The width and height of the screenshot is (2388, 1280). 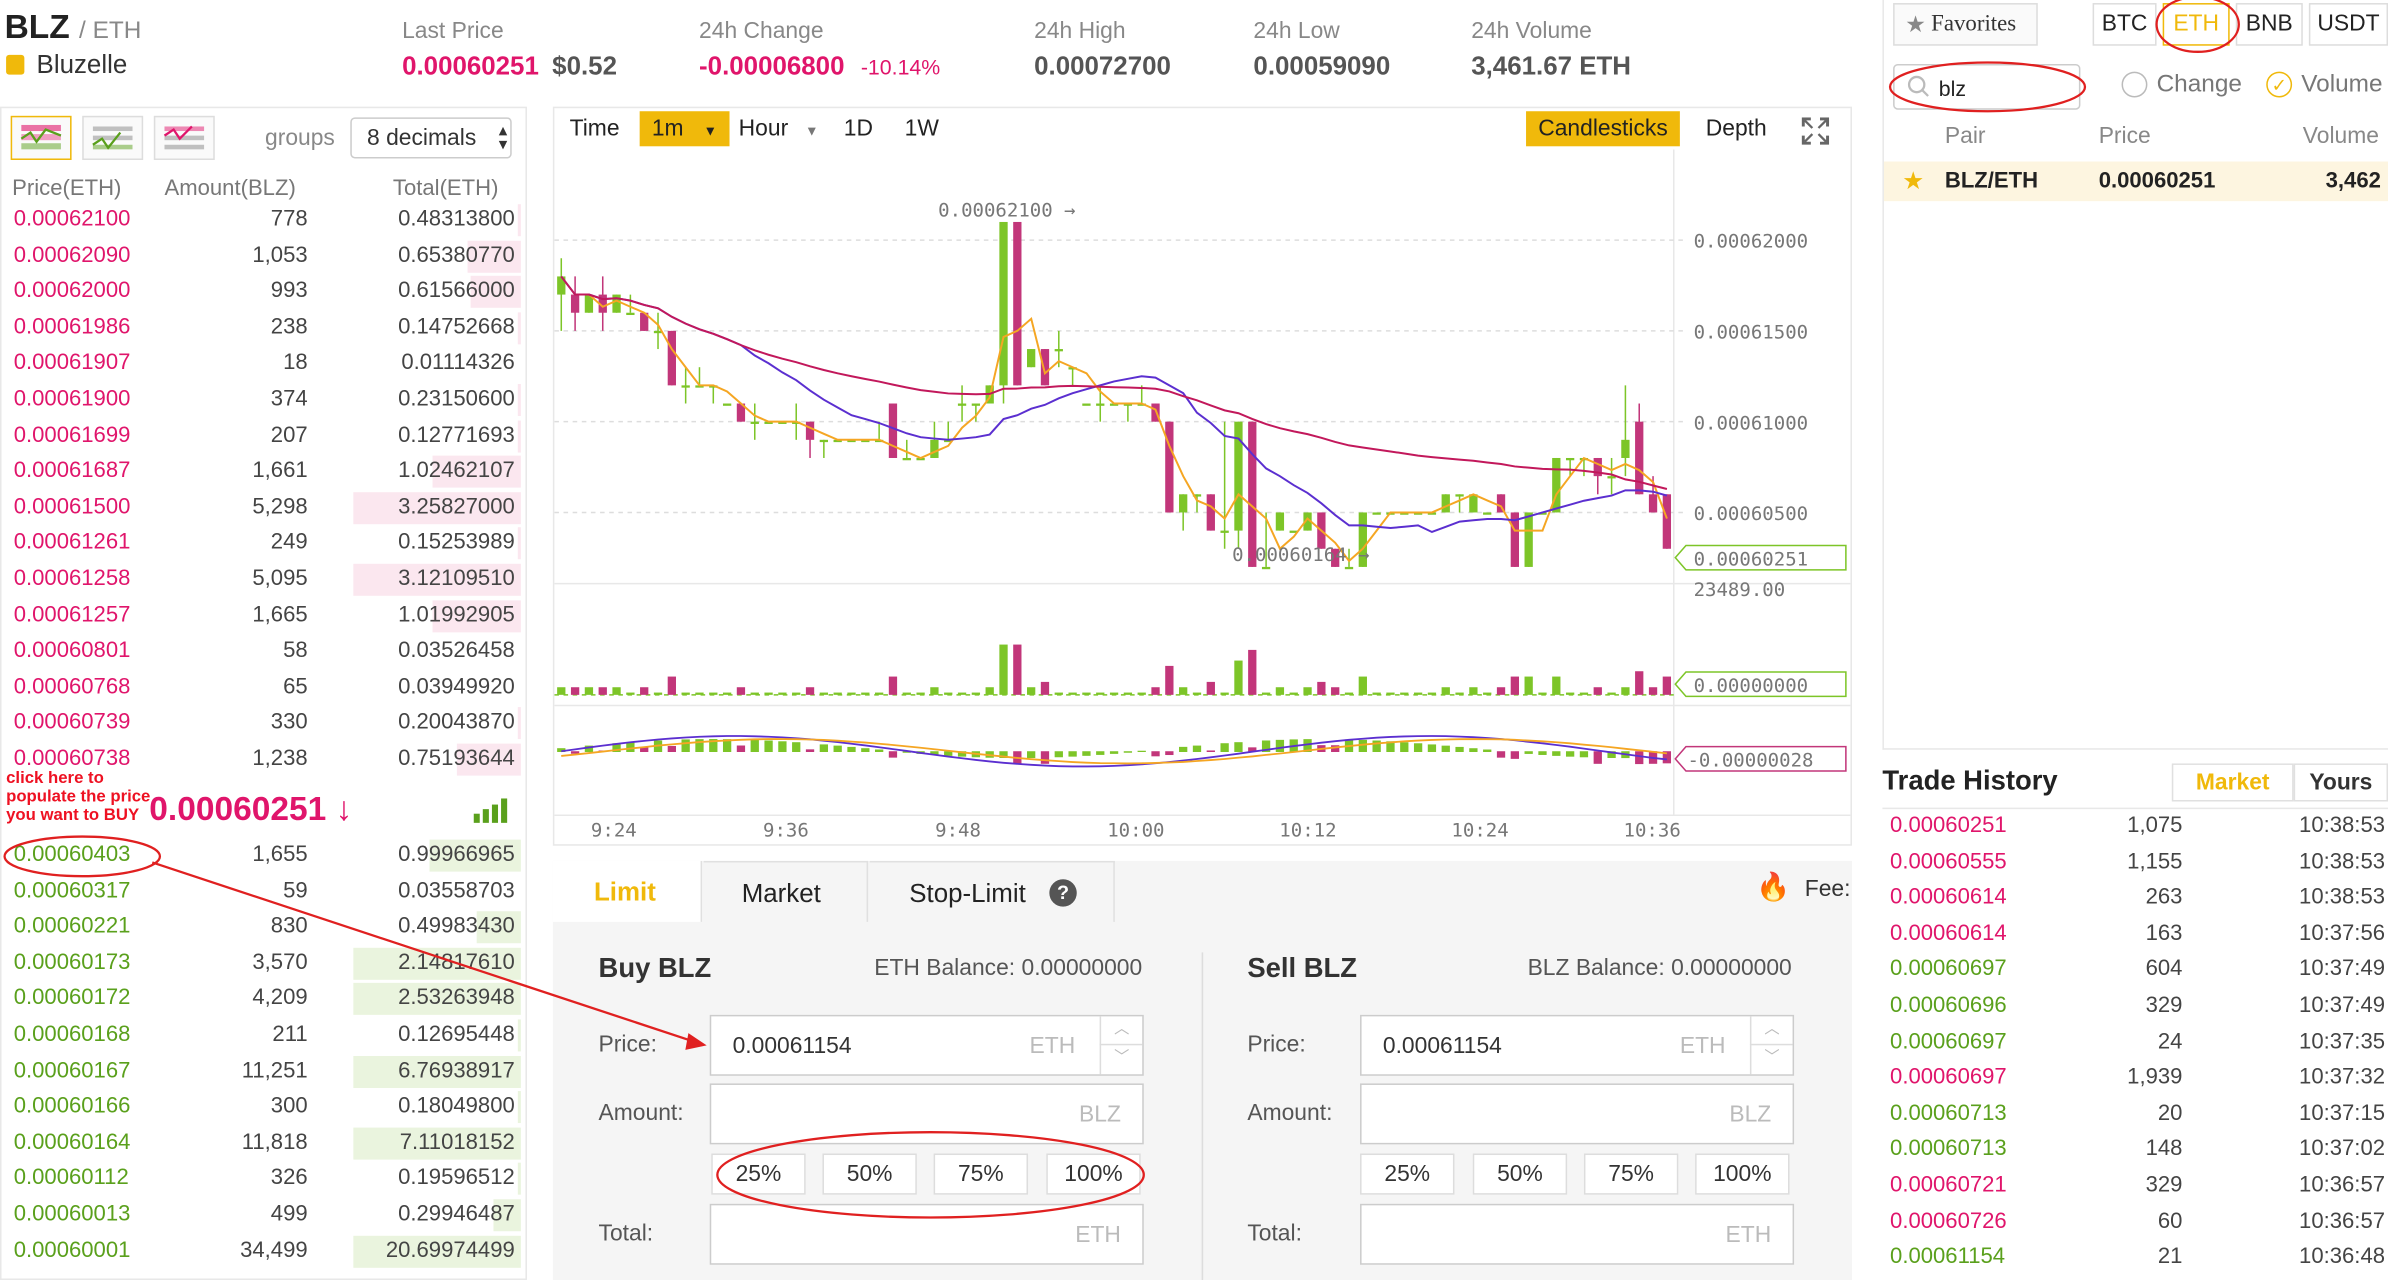 What do you see at coordinates (72, 219) in the screenshot?
I see `ask-price: 0.00062100` at bounding box center [72, 219].